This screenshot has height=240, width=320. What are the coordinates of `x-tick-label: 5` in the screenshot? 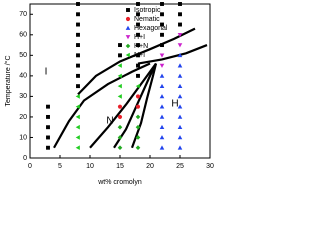 It's located at (60, 166).